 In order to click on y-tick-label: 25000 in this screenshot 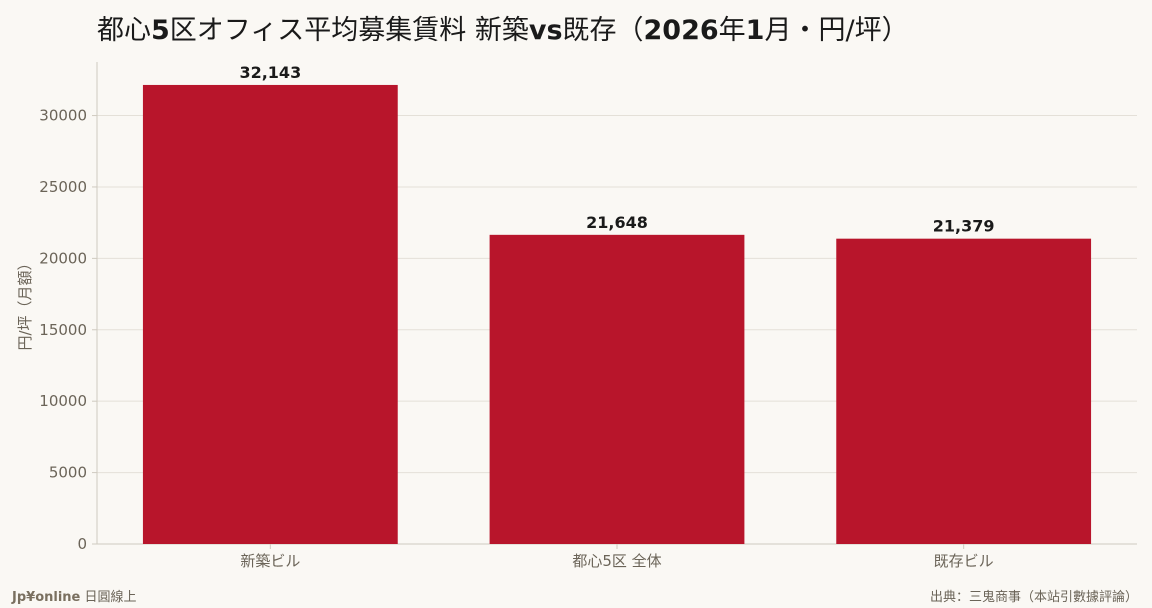, I will do `click(63, 187)`.